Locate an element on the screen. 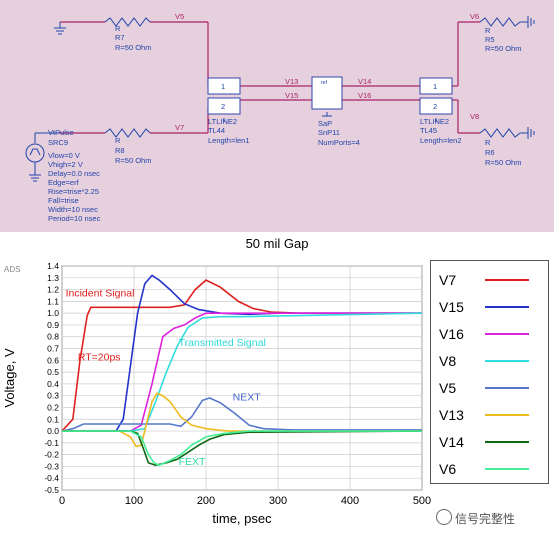  tl45-param: Length=len2 is located at coordinates (441, 140).